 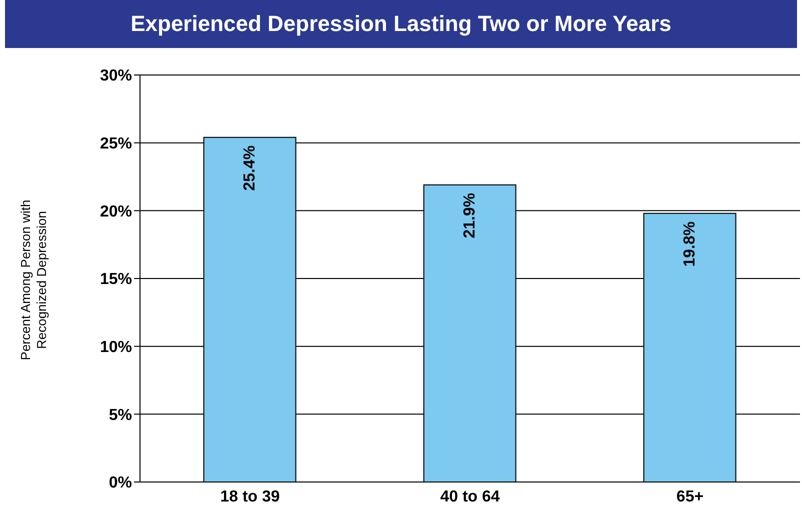 What do you see at coordinates (250, 497) in the screenshot?
I see `x-tick-label: 18 to 39` at bounding box center [250, 497].